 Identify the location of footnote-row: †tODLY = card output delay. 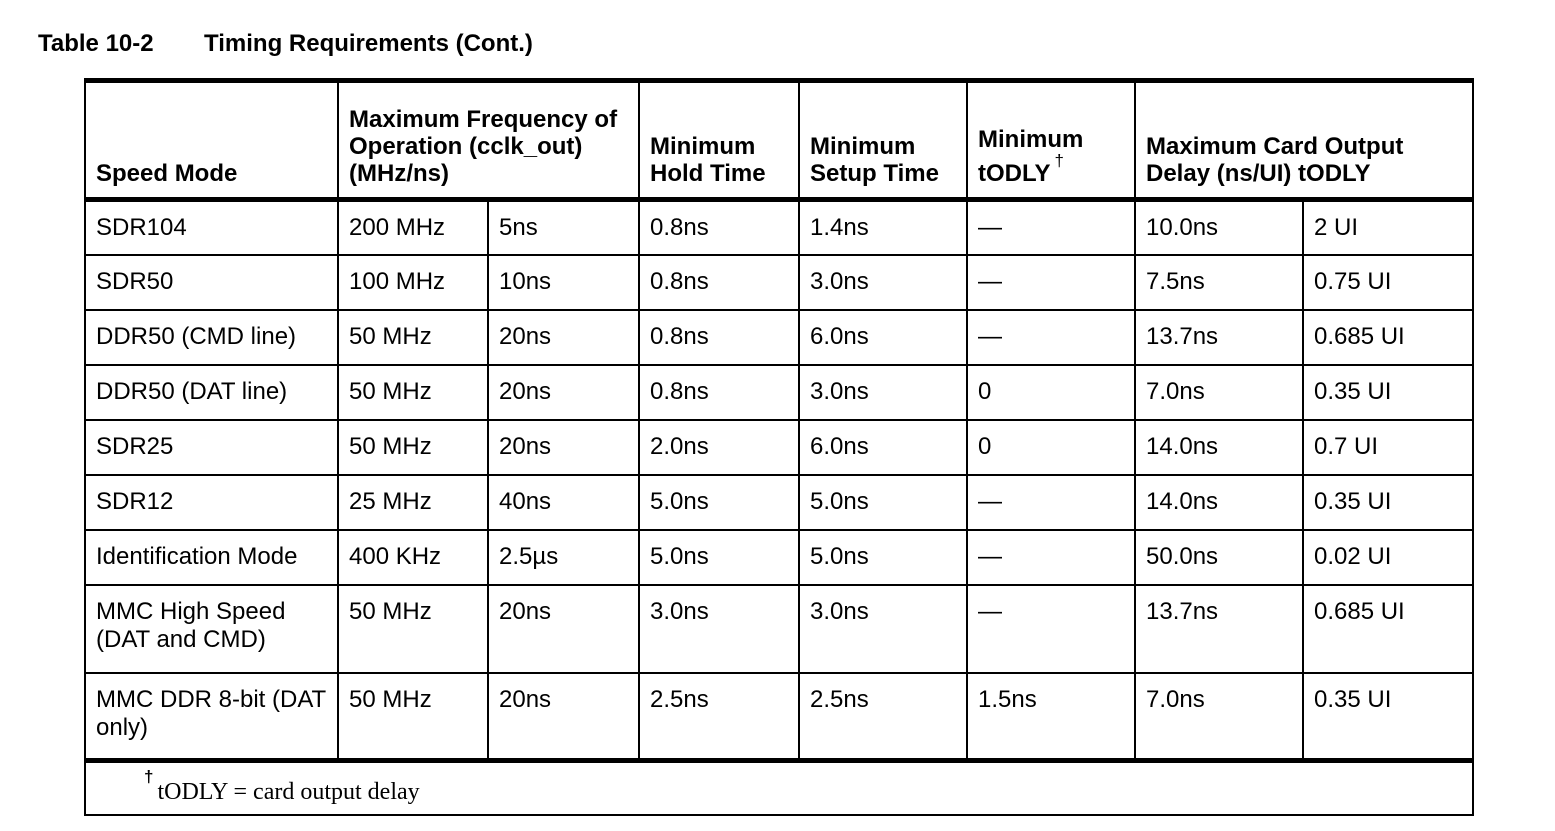
(779, 787).